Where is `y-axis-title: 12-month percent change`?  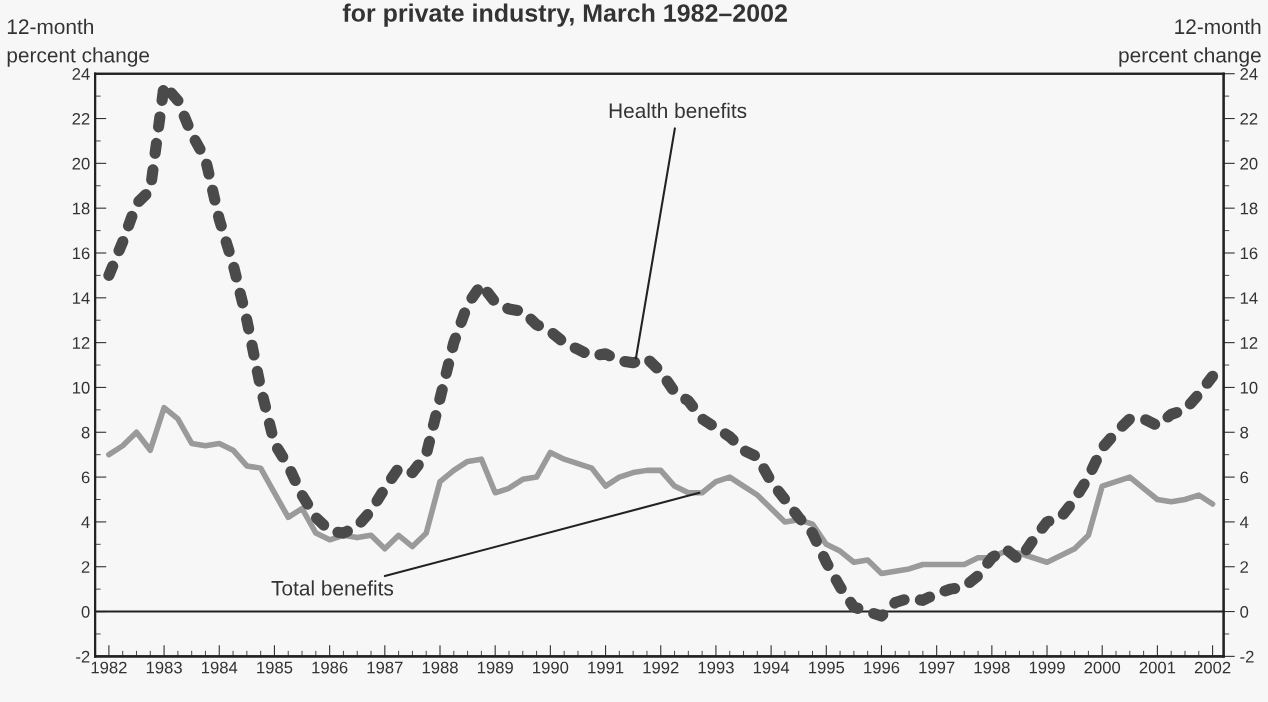
y-axis-title: 12-month percent change is located at coordinates (78, 42).